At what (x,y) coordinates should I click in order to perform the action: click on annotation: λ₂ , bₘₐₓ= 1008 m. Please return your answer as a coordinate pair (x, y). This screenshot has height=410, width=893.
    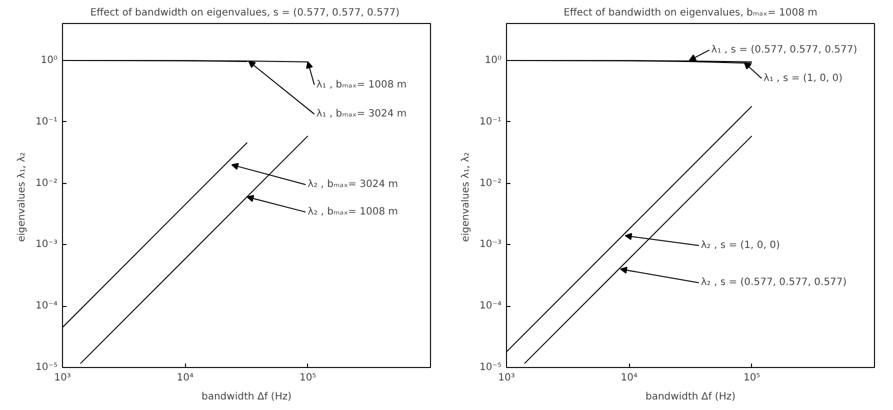
    Looking at the image, I should click on (353, 212).